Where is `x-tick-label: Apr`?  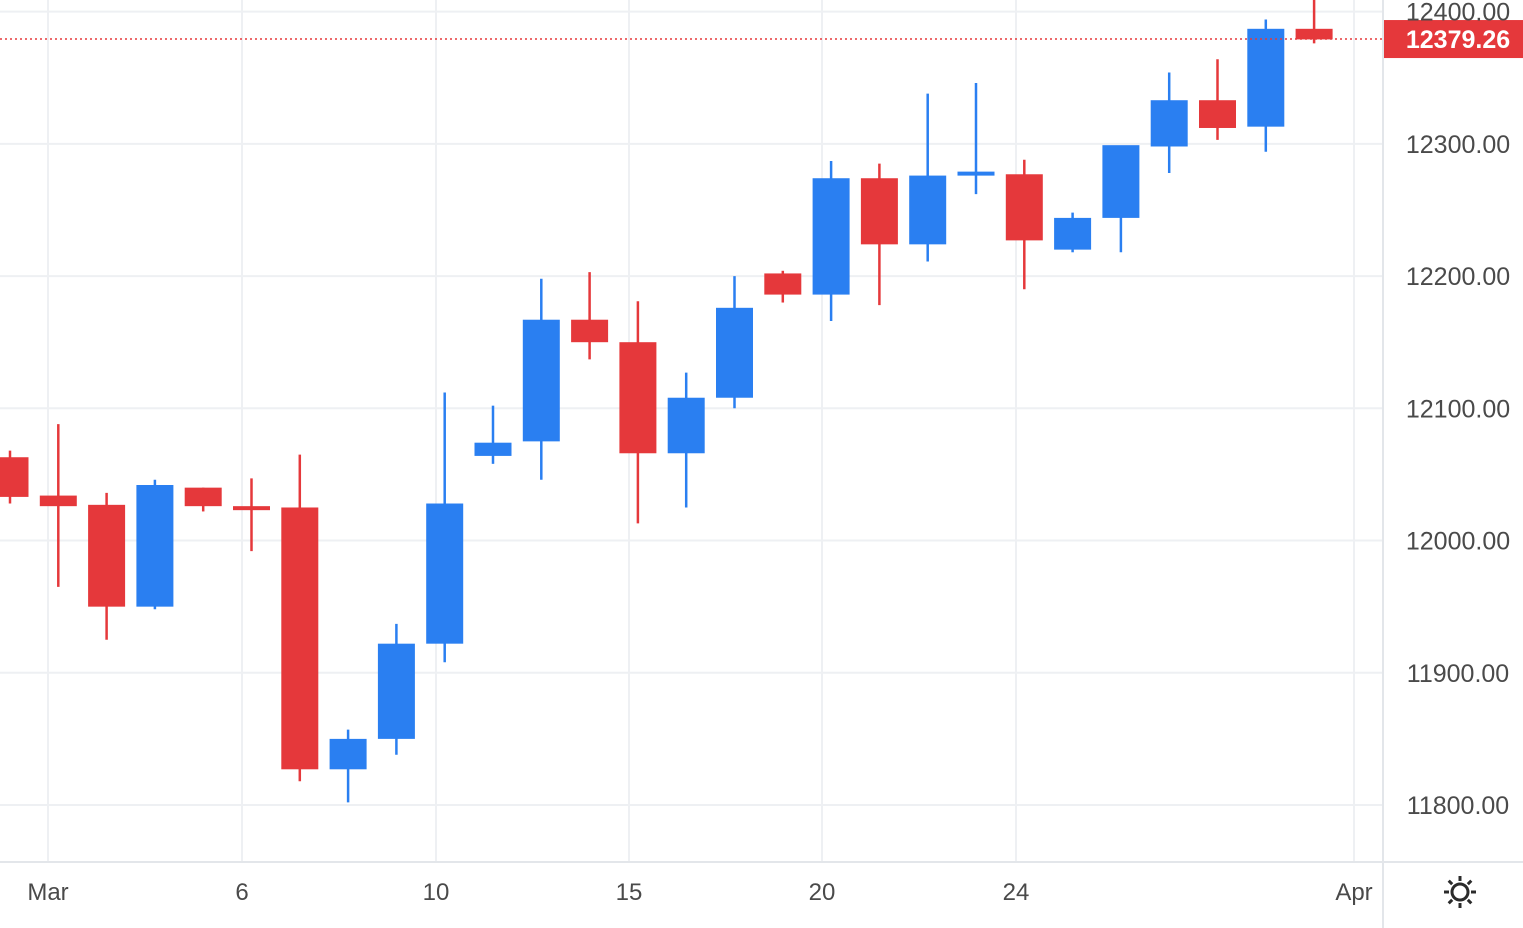
x-tick-label: Apr is located at coordinates (1353, 892).